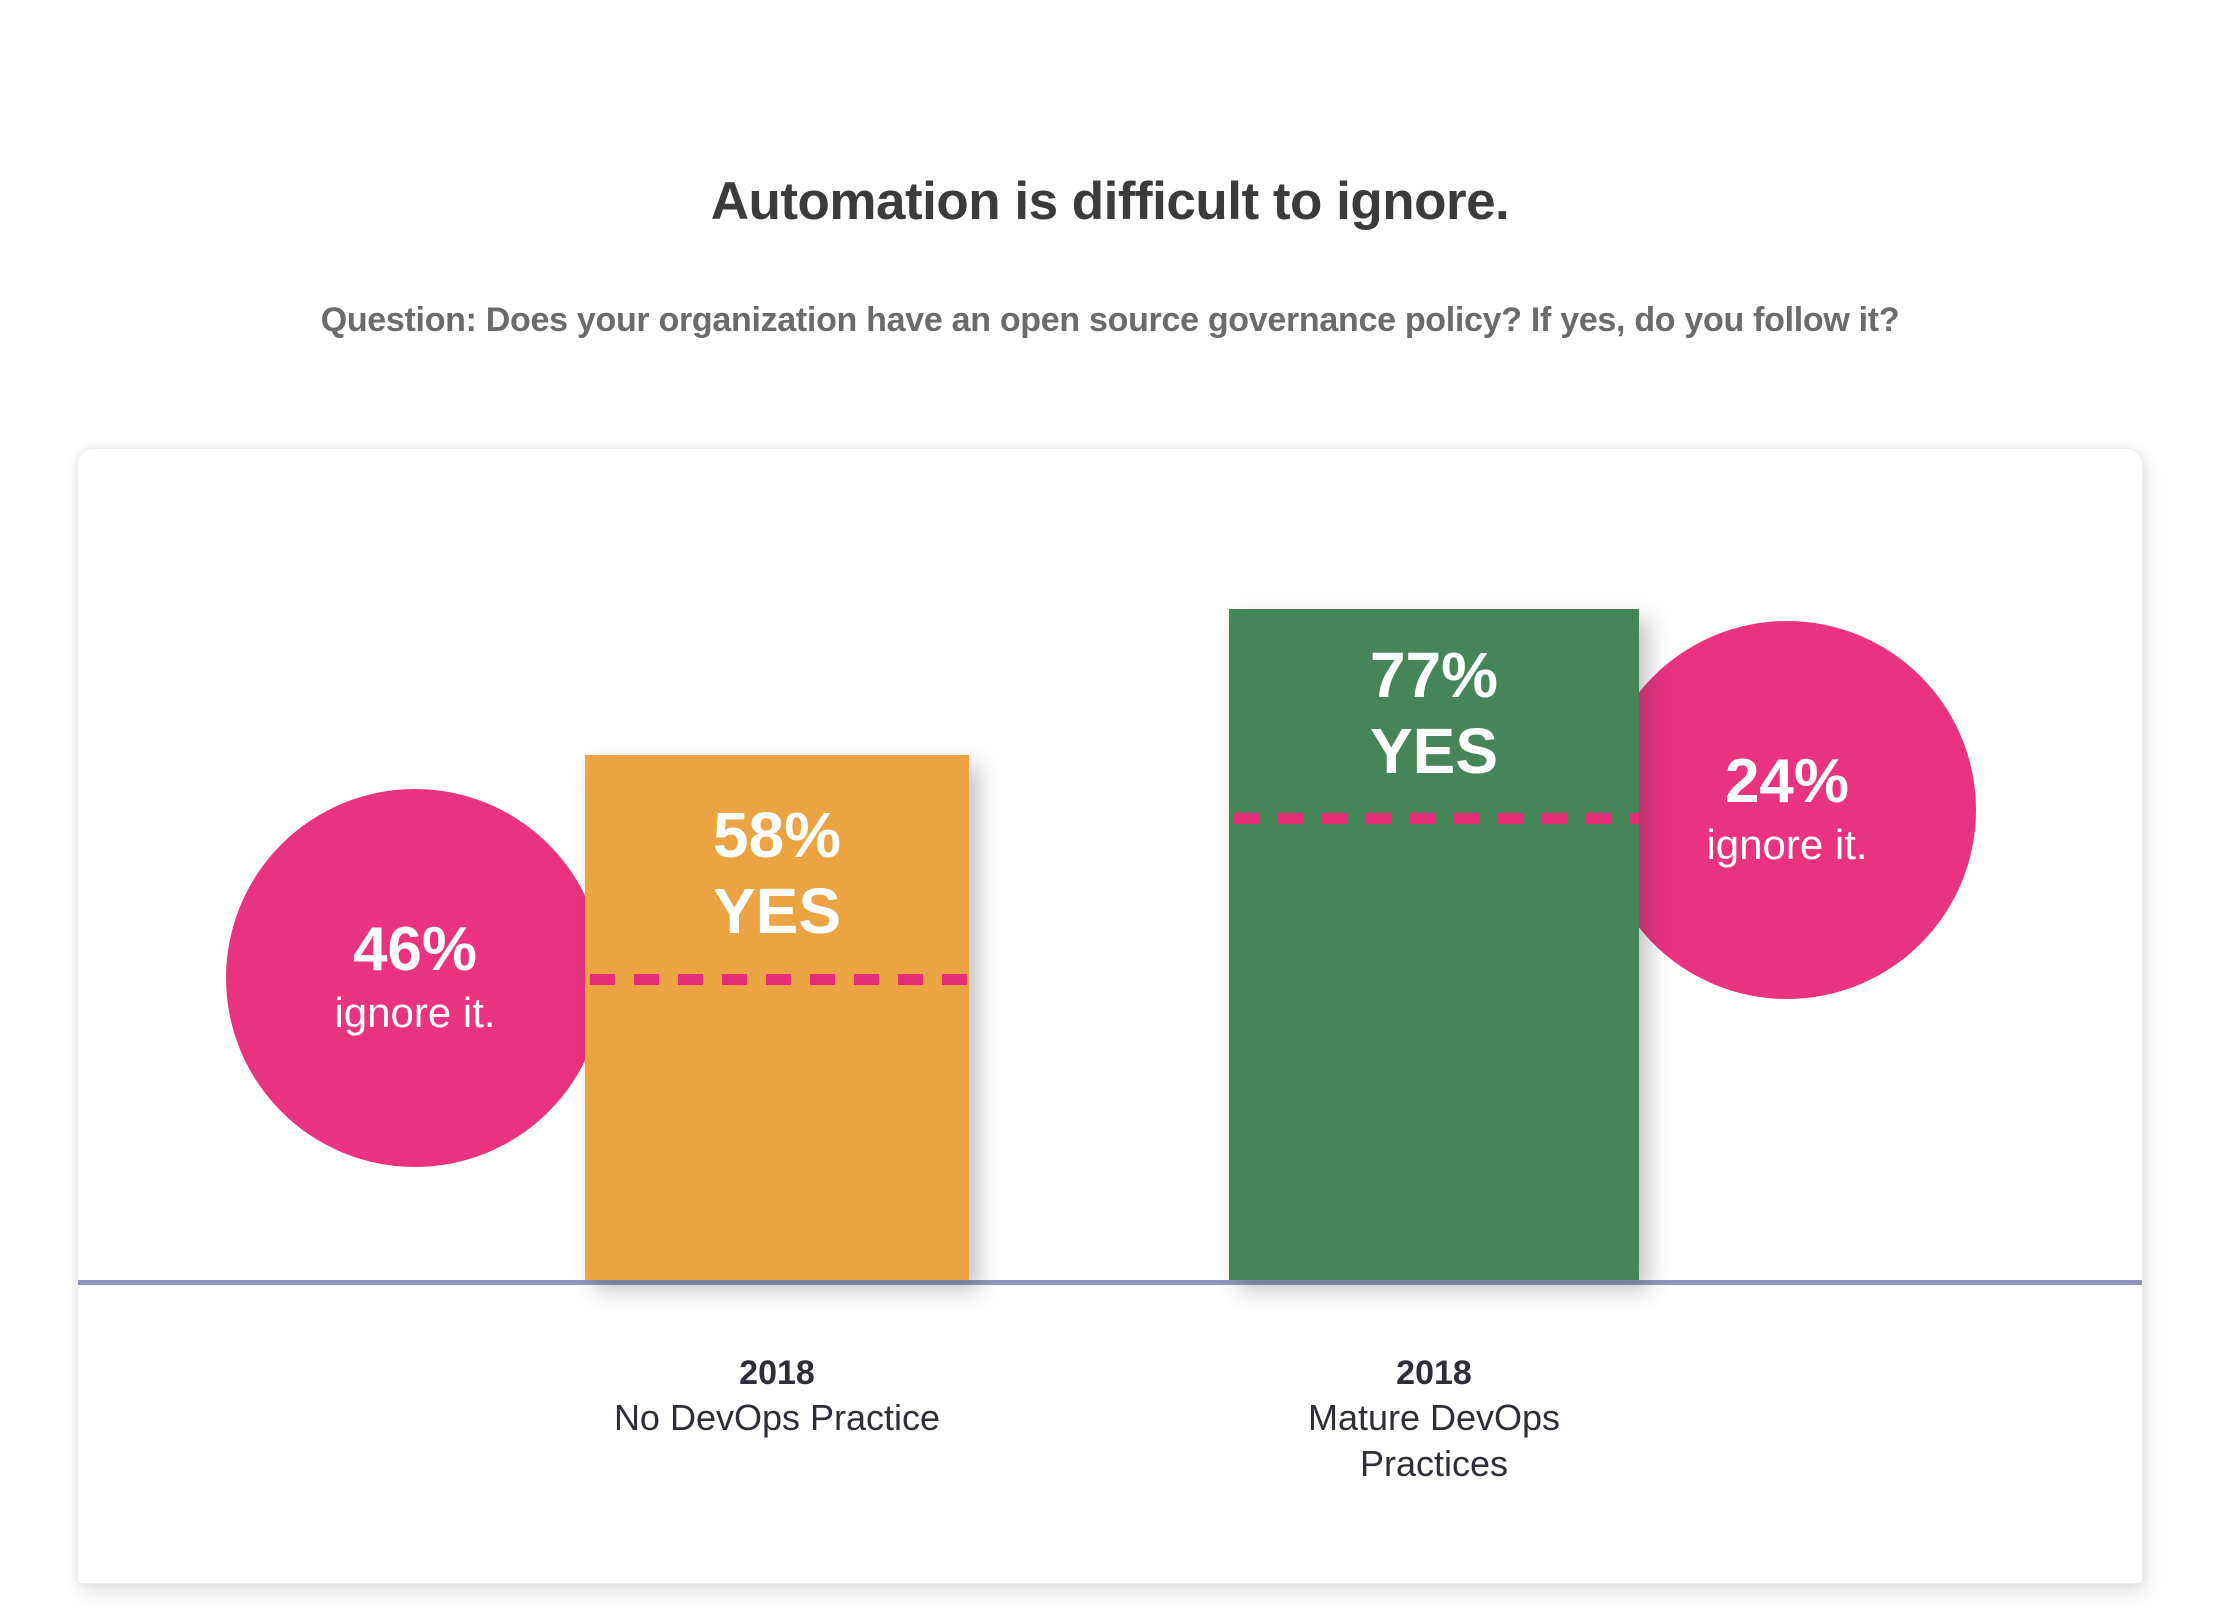 The height and width of the screenshot is (1624, 2220). I want to click on ignore-callout-circle-right: 24% ignore it., so click(1787, 810).